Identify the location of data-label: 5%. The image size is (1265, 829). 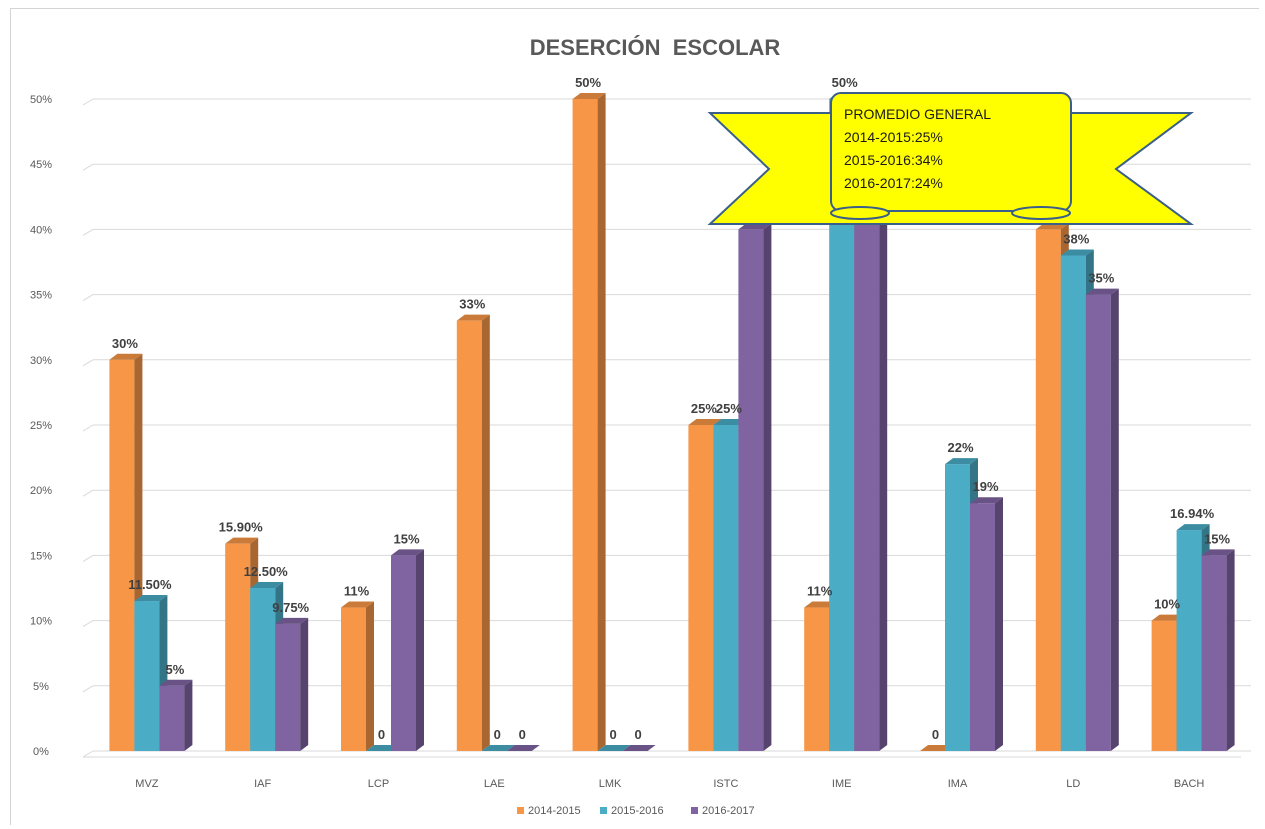
(175, 669).